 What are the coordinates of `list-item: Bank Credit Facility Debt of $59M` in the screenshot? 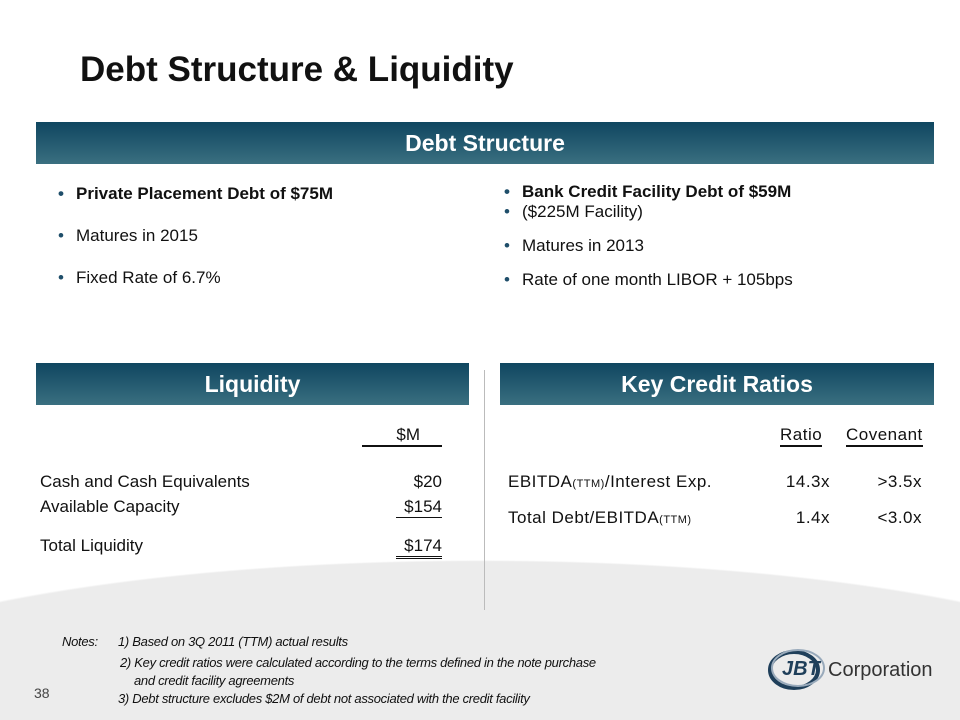 It's located at (648, 192).